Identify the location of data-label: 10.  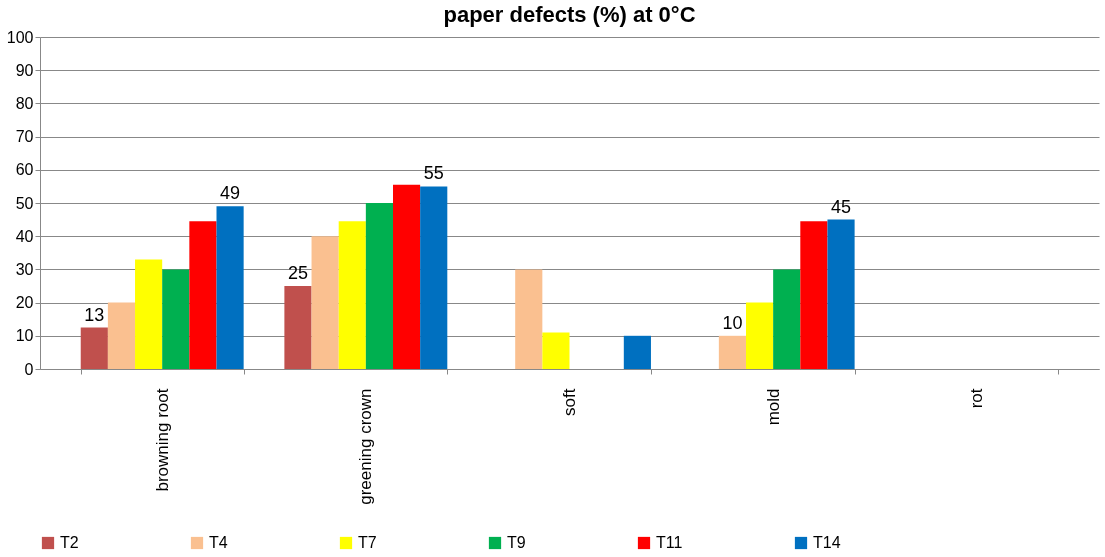
(732, 322).